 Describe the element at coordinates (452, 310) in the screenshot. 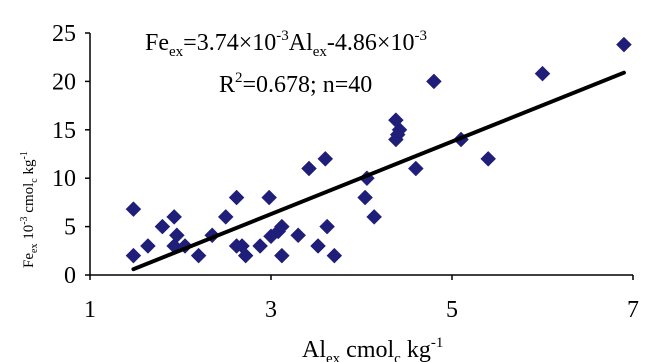

I see `x-tick-label: 5` at that location.